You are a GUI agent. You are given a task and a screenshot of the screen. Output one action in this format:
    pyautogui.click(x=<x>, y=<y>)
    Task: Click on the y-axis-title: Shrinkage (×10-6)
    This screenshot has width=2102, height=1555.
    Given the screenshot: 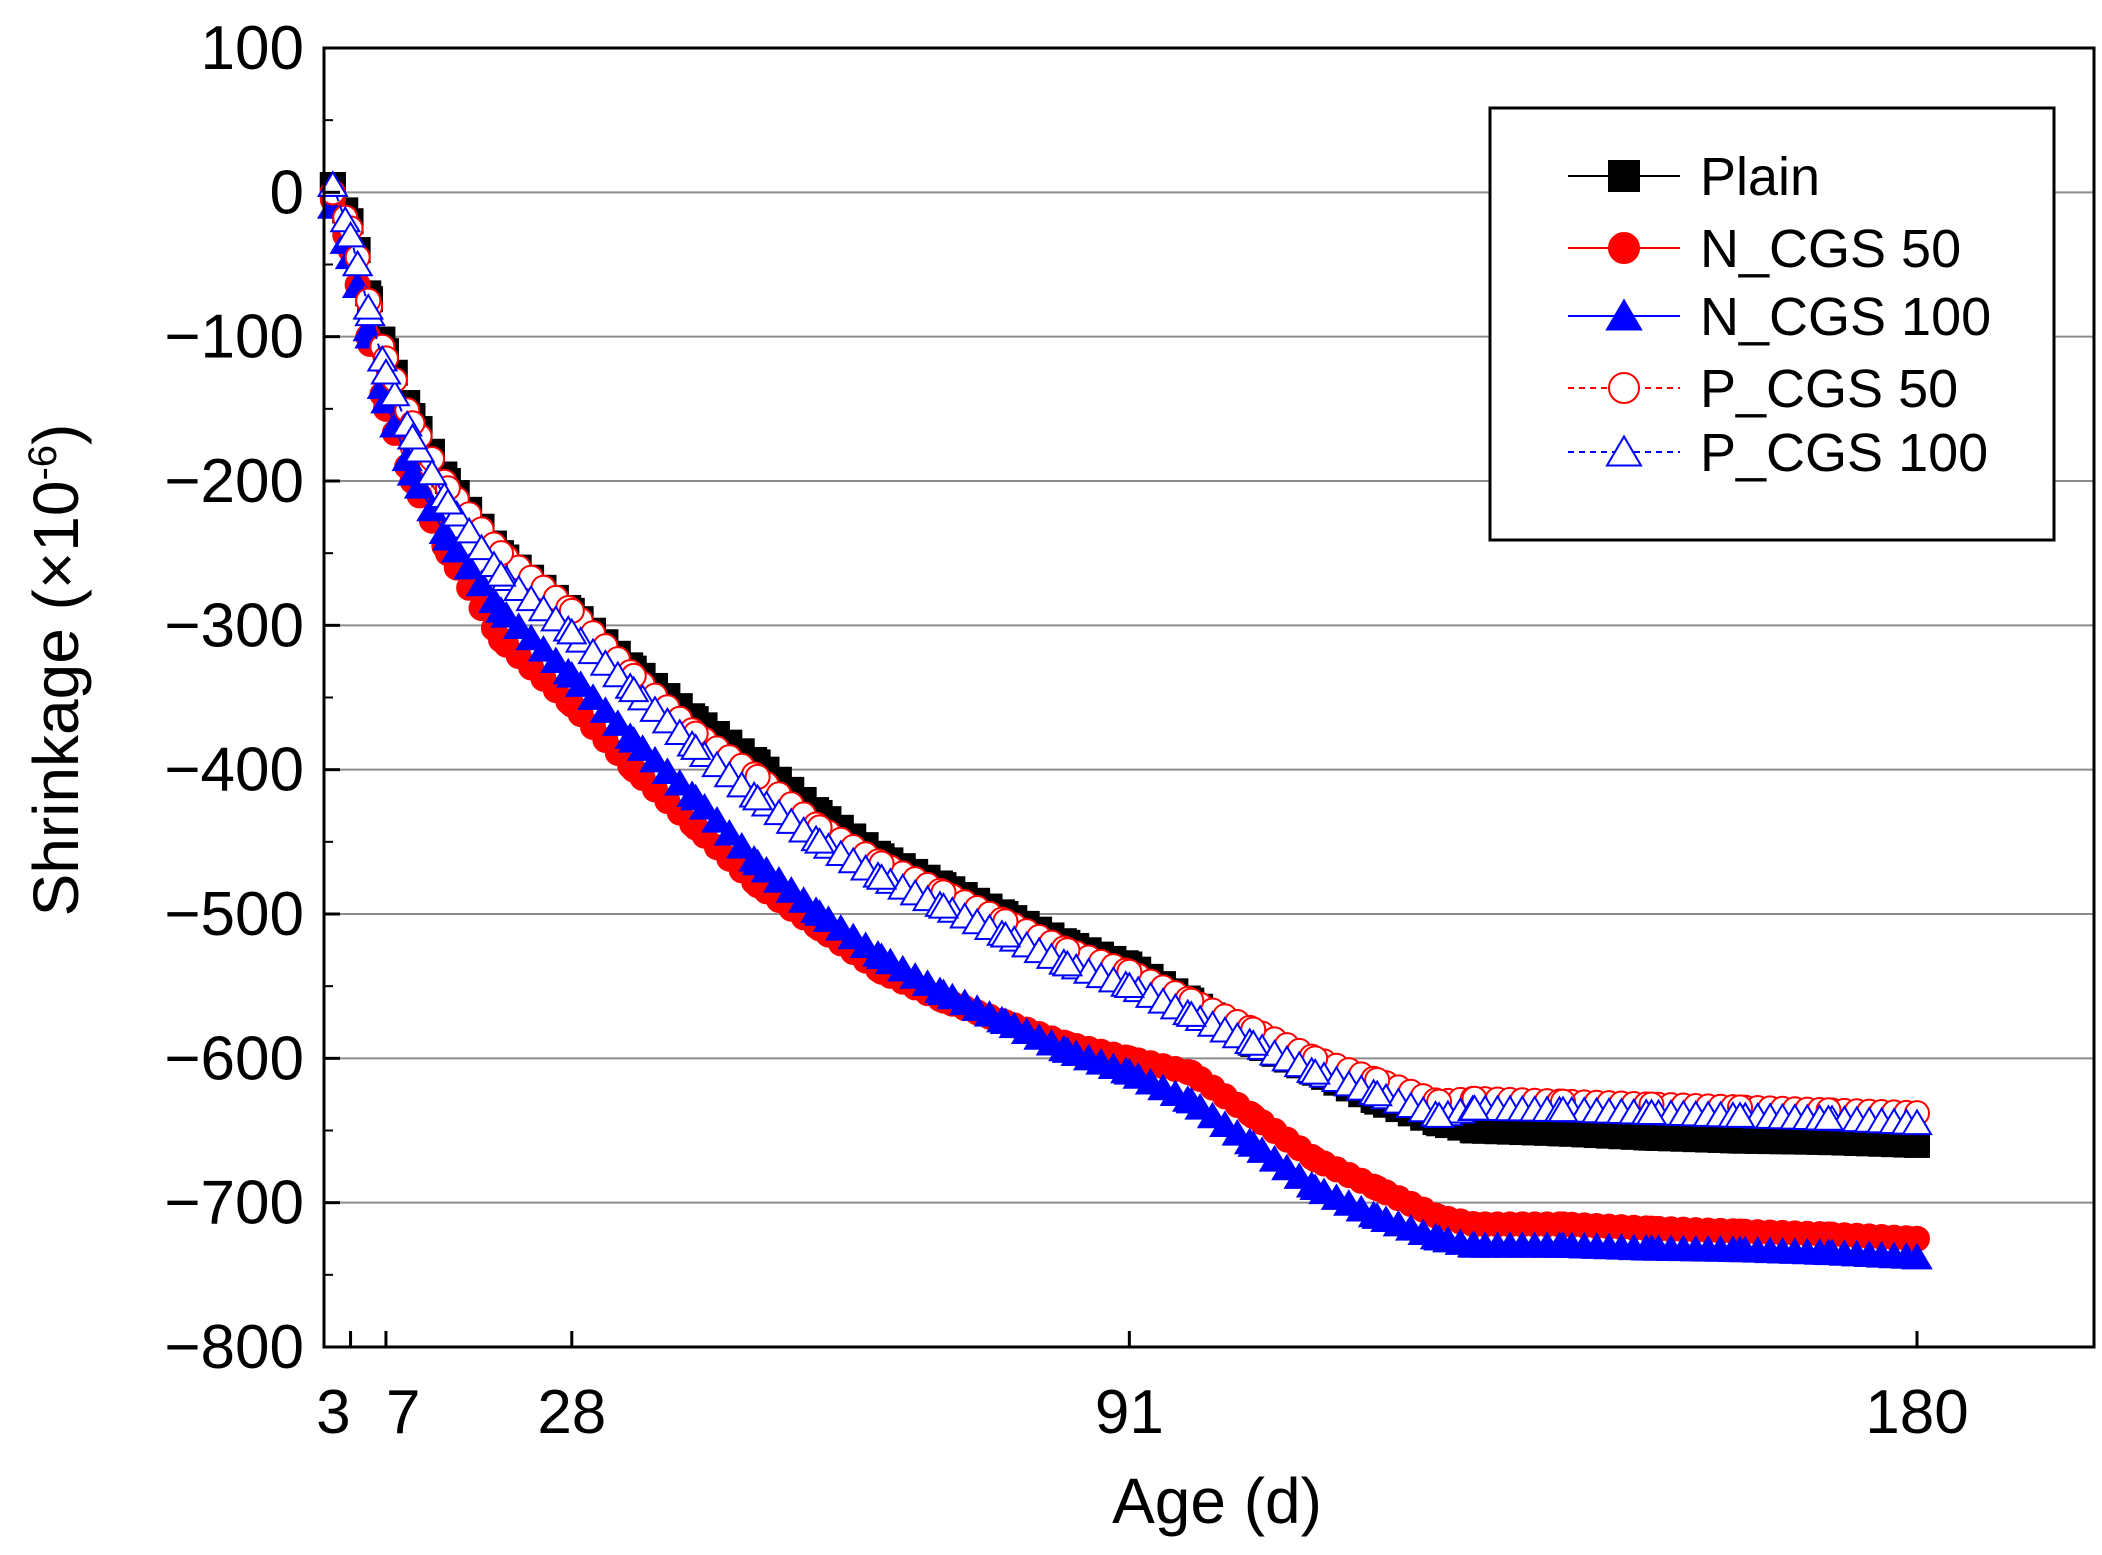 What is the action you would take?
    pyautogui.click(x=56, y=670)
    